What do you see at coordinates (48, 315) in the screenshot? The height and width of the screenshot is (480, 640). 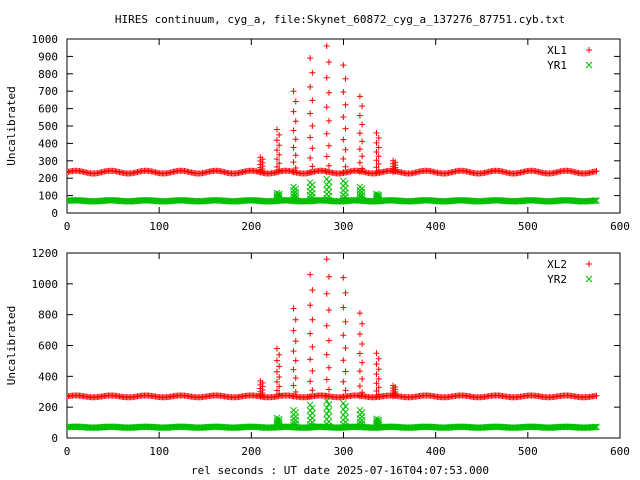 I see `y-tick-label: 800` at bounding box center [48, 315].